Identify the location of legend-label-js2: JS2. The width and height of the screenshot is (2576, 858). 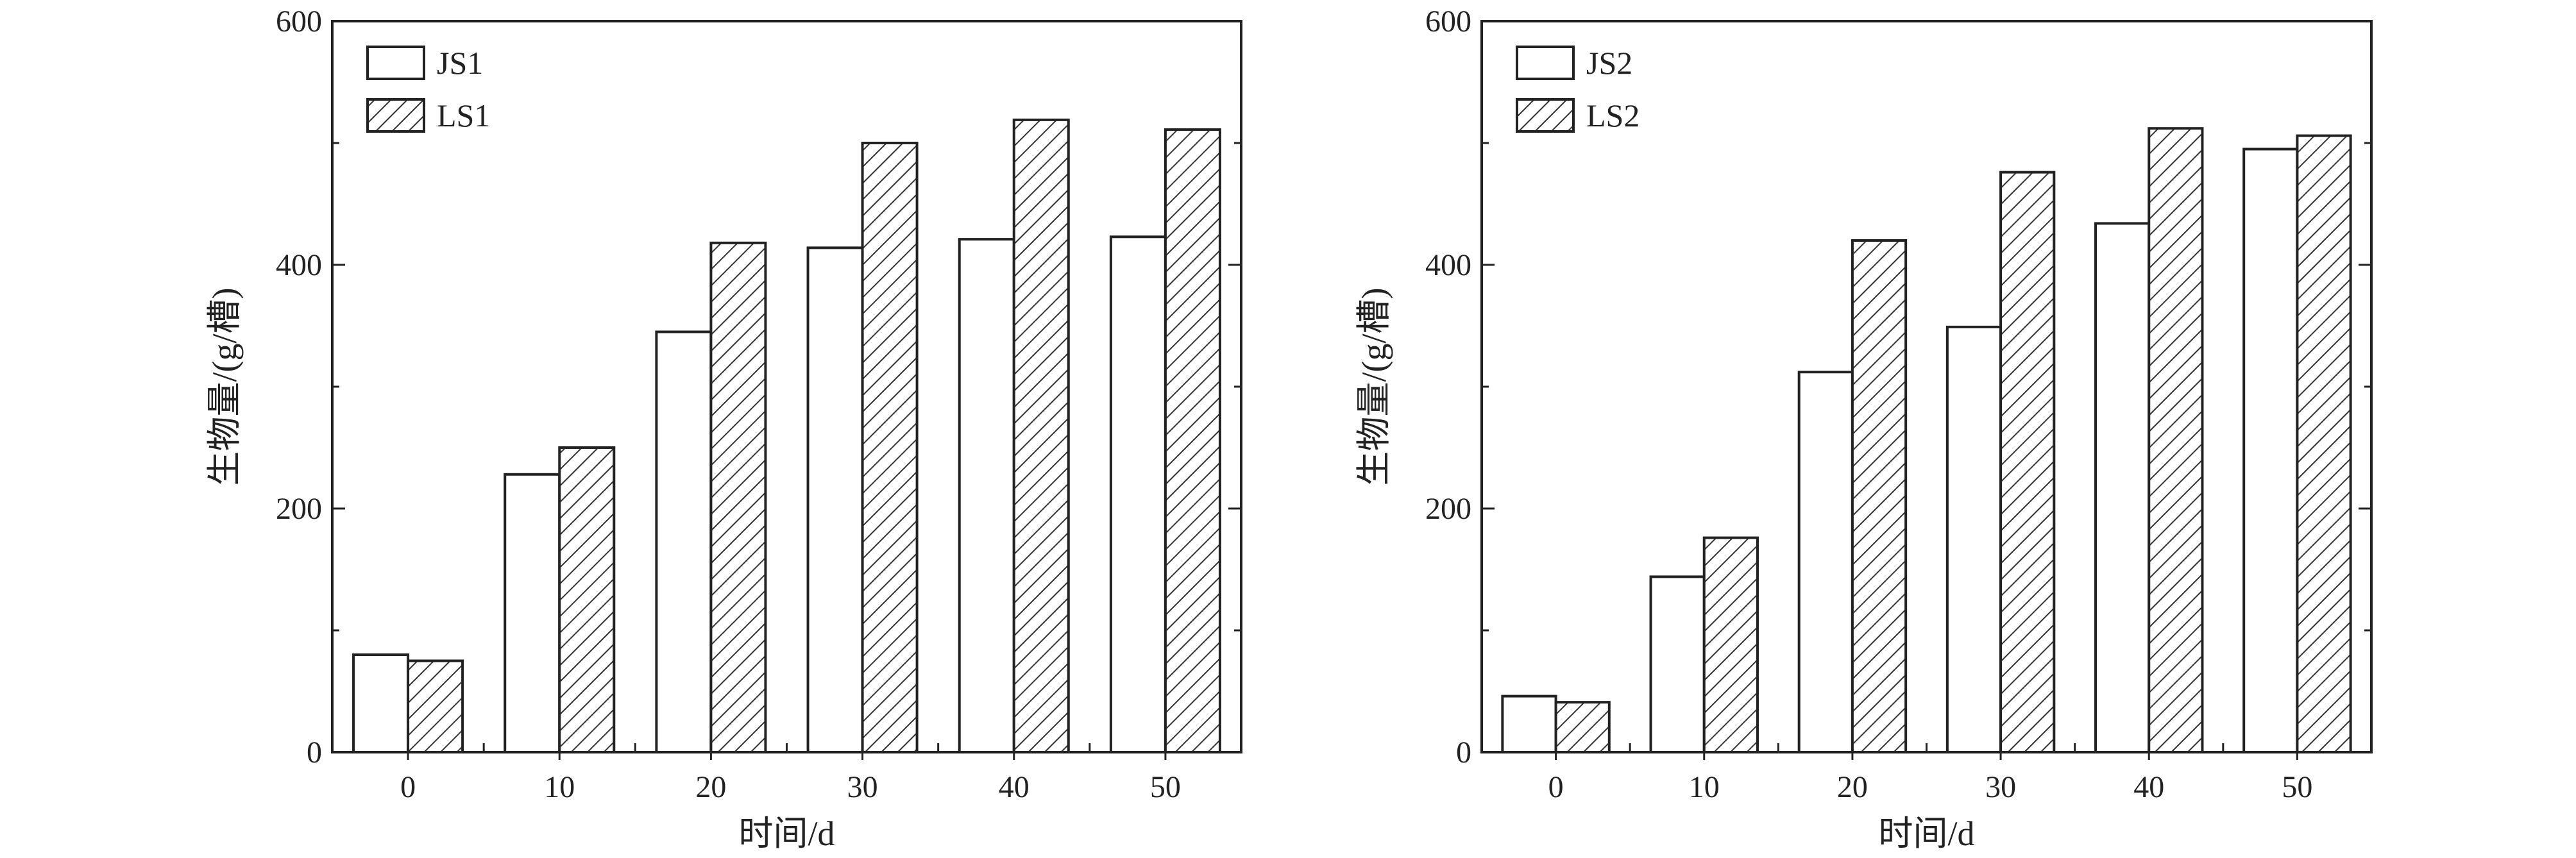
(1609, 63).